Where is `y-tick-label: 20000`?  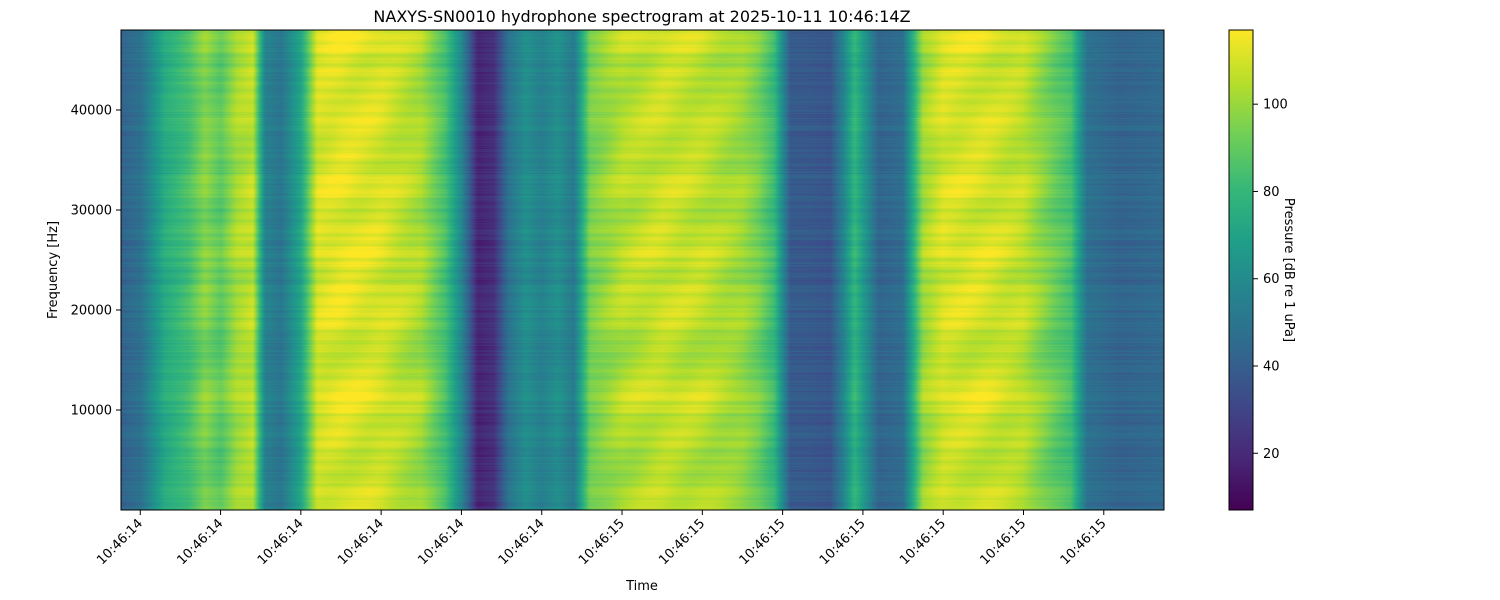
y-tick-label: 20000 is located at coordinates (91, 311).